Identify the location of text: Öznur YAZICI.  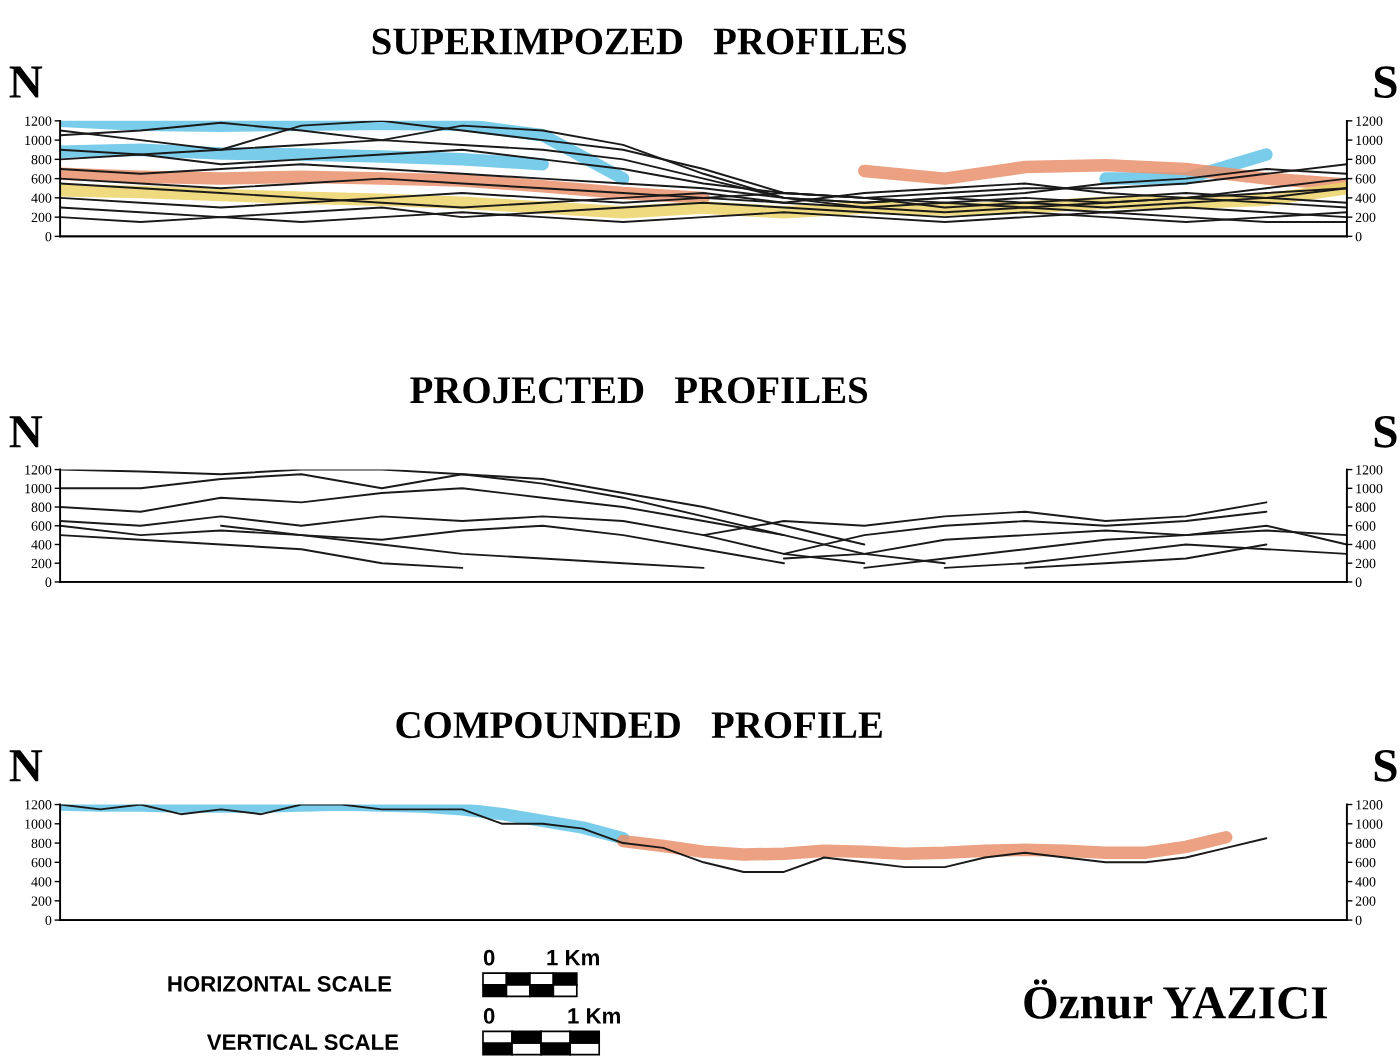
(1176, 999).